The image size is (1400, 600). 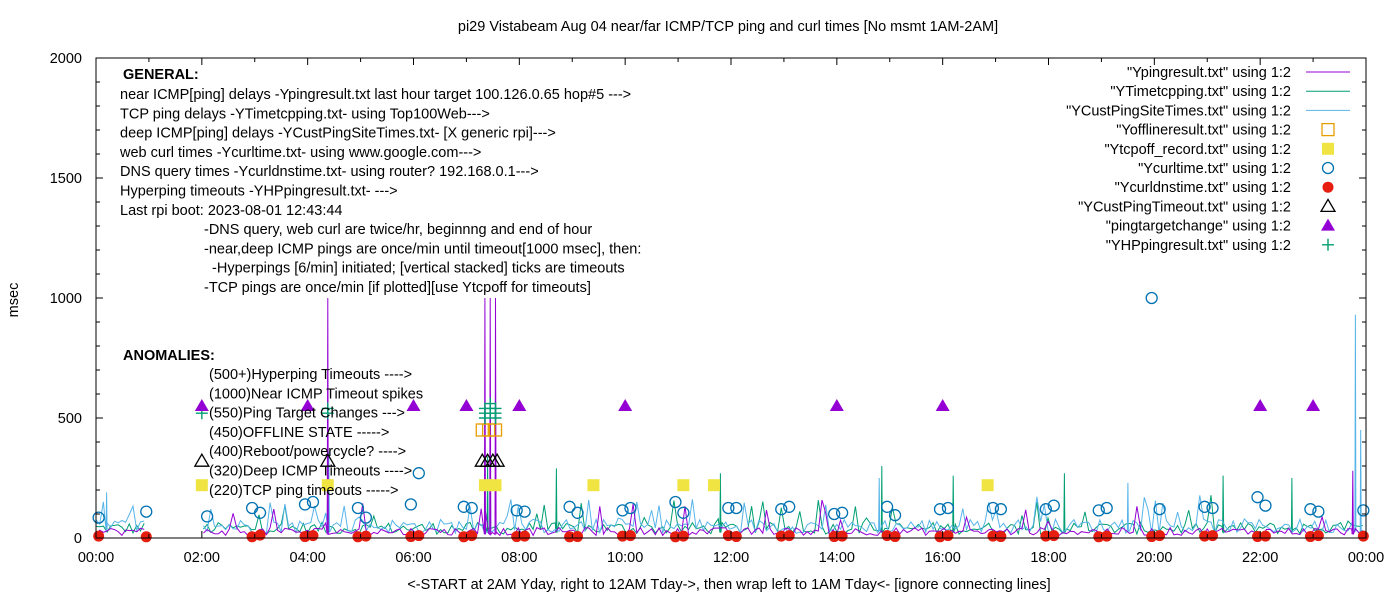 What do you see at coordinates (1178, 111) in the screenshot?
I see `legend-entry-label: "YCustPingSiteTimes.txt" using 1:2` at bounding box center [1178, 111].